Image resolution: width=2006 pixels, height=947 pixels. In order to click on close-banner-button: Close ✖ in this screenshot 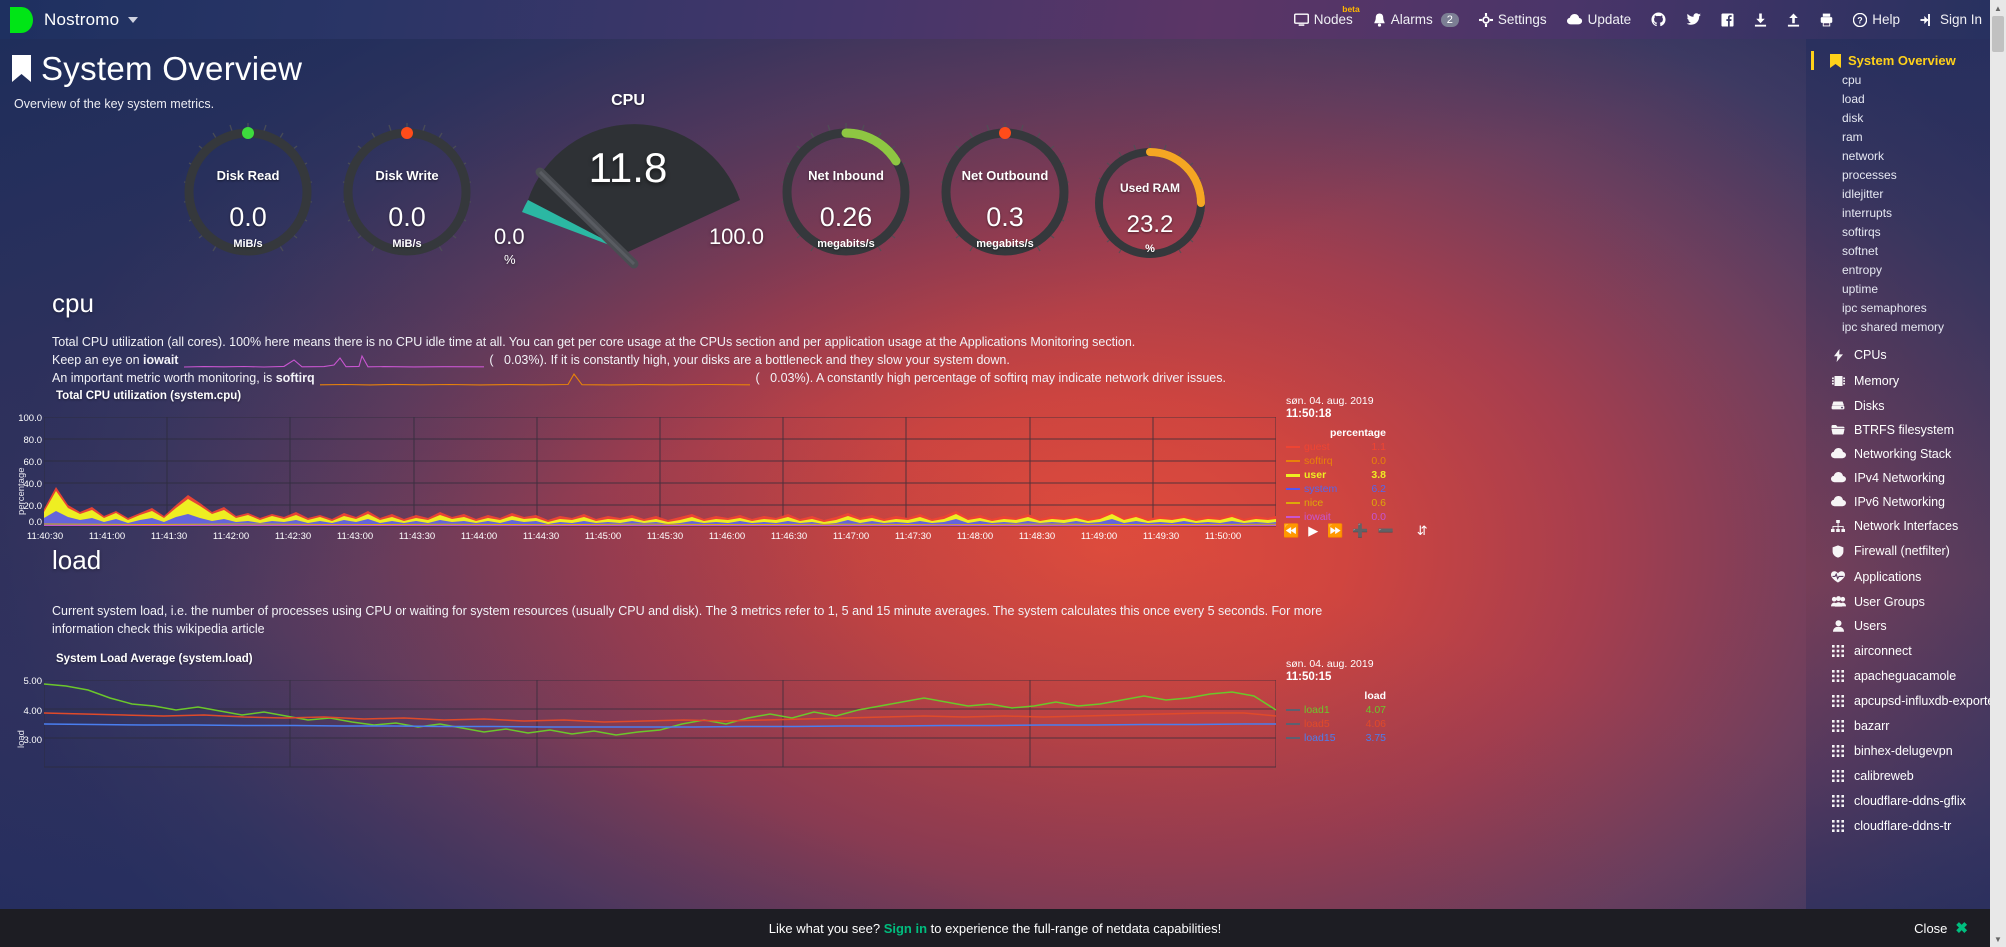, I will do `click(1941, 928)`.